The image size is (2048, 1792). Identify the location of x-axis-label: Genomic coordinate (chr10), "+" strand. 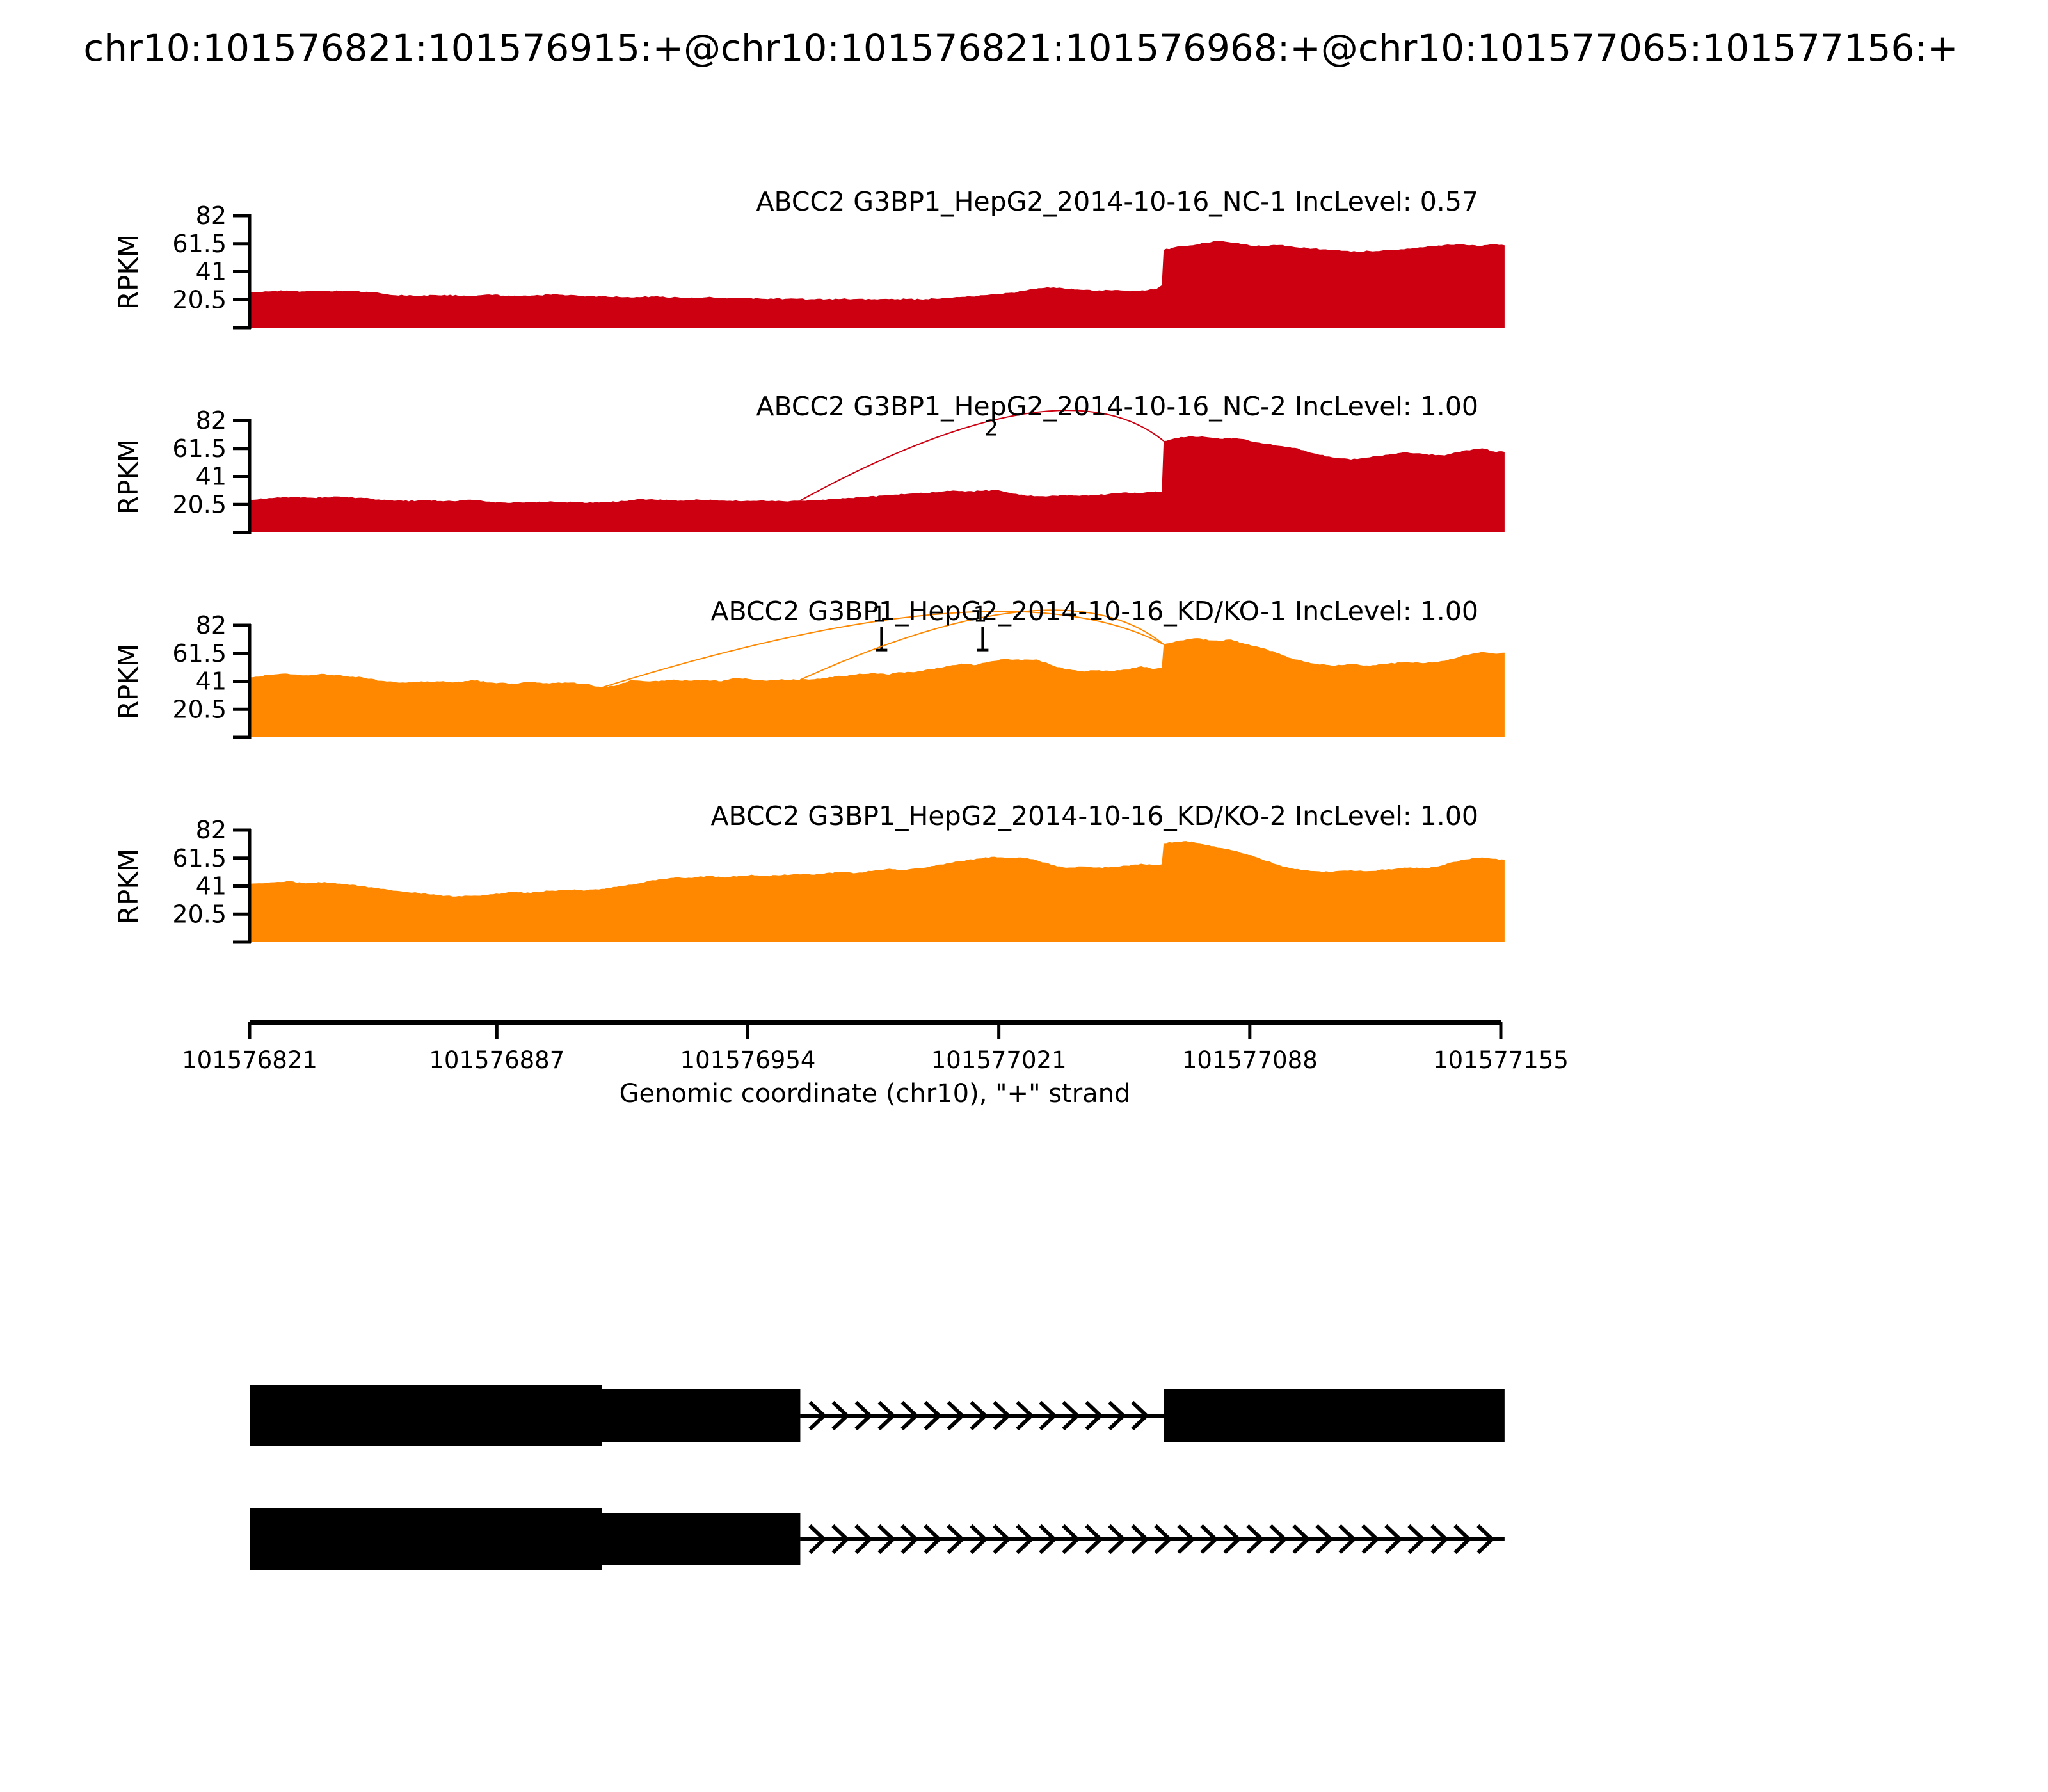
(875, 1093).